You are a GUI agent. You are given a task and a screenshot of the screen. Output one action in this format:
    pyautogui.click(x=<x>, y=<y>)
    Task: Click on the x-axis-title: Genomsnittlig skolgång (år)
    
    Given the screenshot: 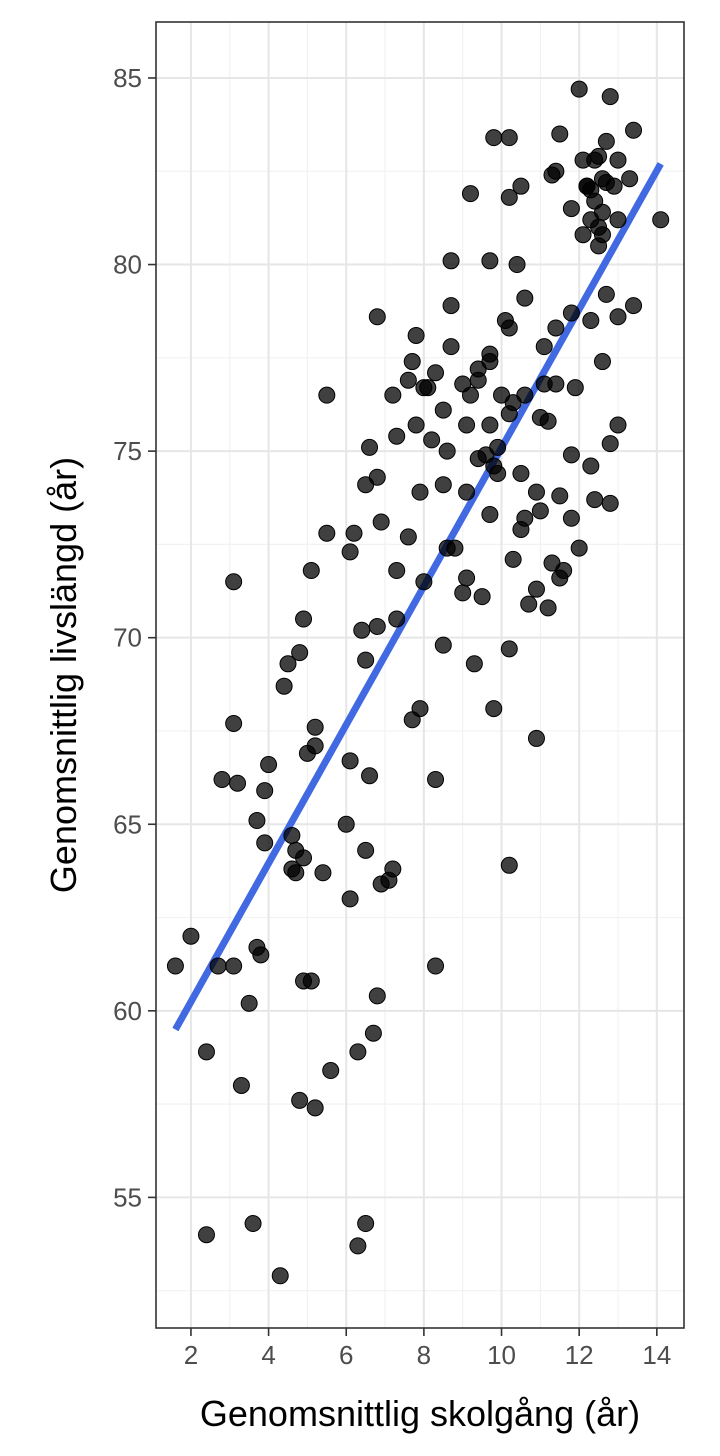 What is the action you would take?
    pyautogui.click(x=420, y=1413)
    